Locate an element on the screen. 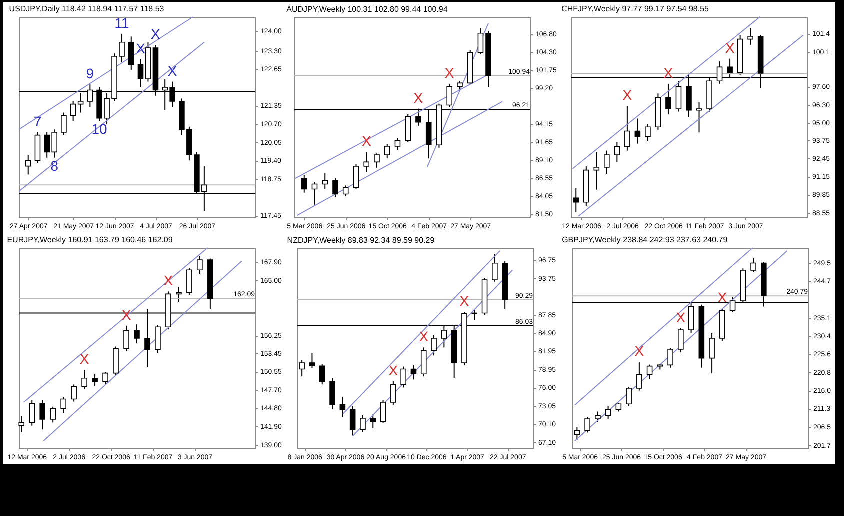  chart-title: AUDJPY,Weekly 100.31 102.80 99.44 100.94 is located at coordinates (367, 9).